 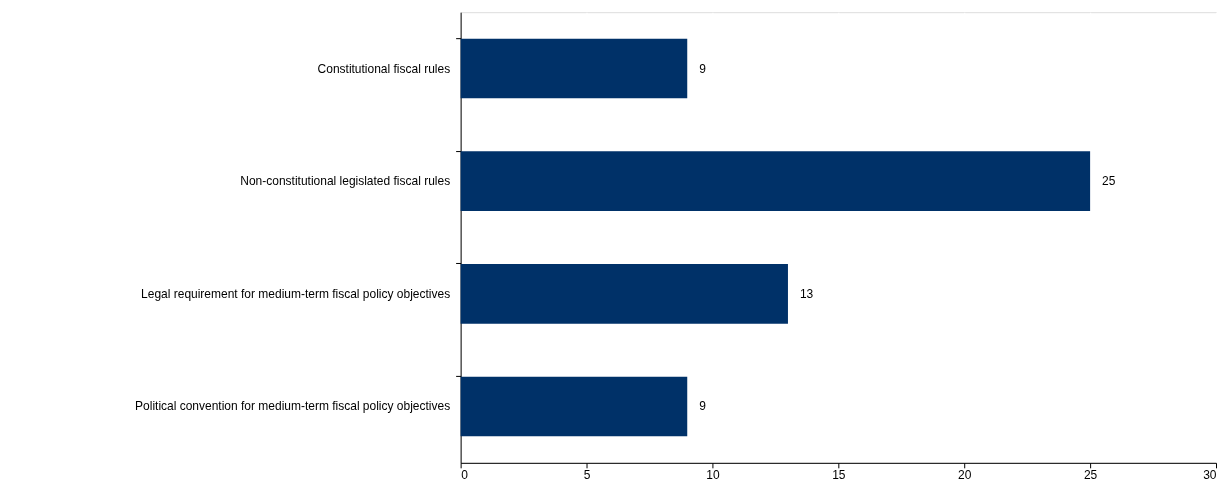 What do you see at coordinates (587, 475) in the screenshot?
I see `x-tick-label: 5` at bounding box center [587, 475].